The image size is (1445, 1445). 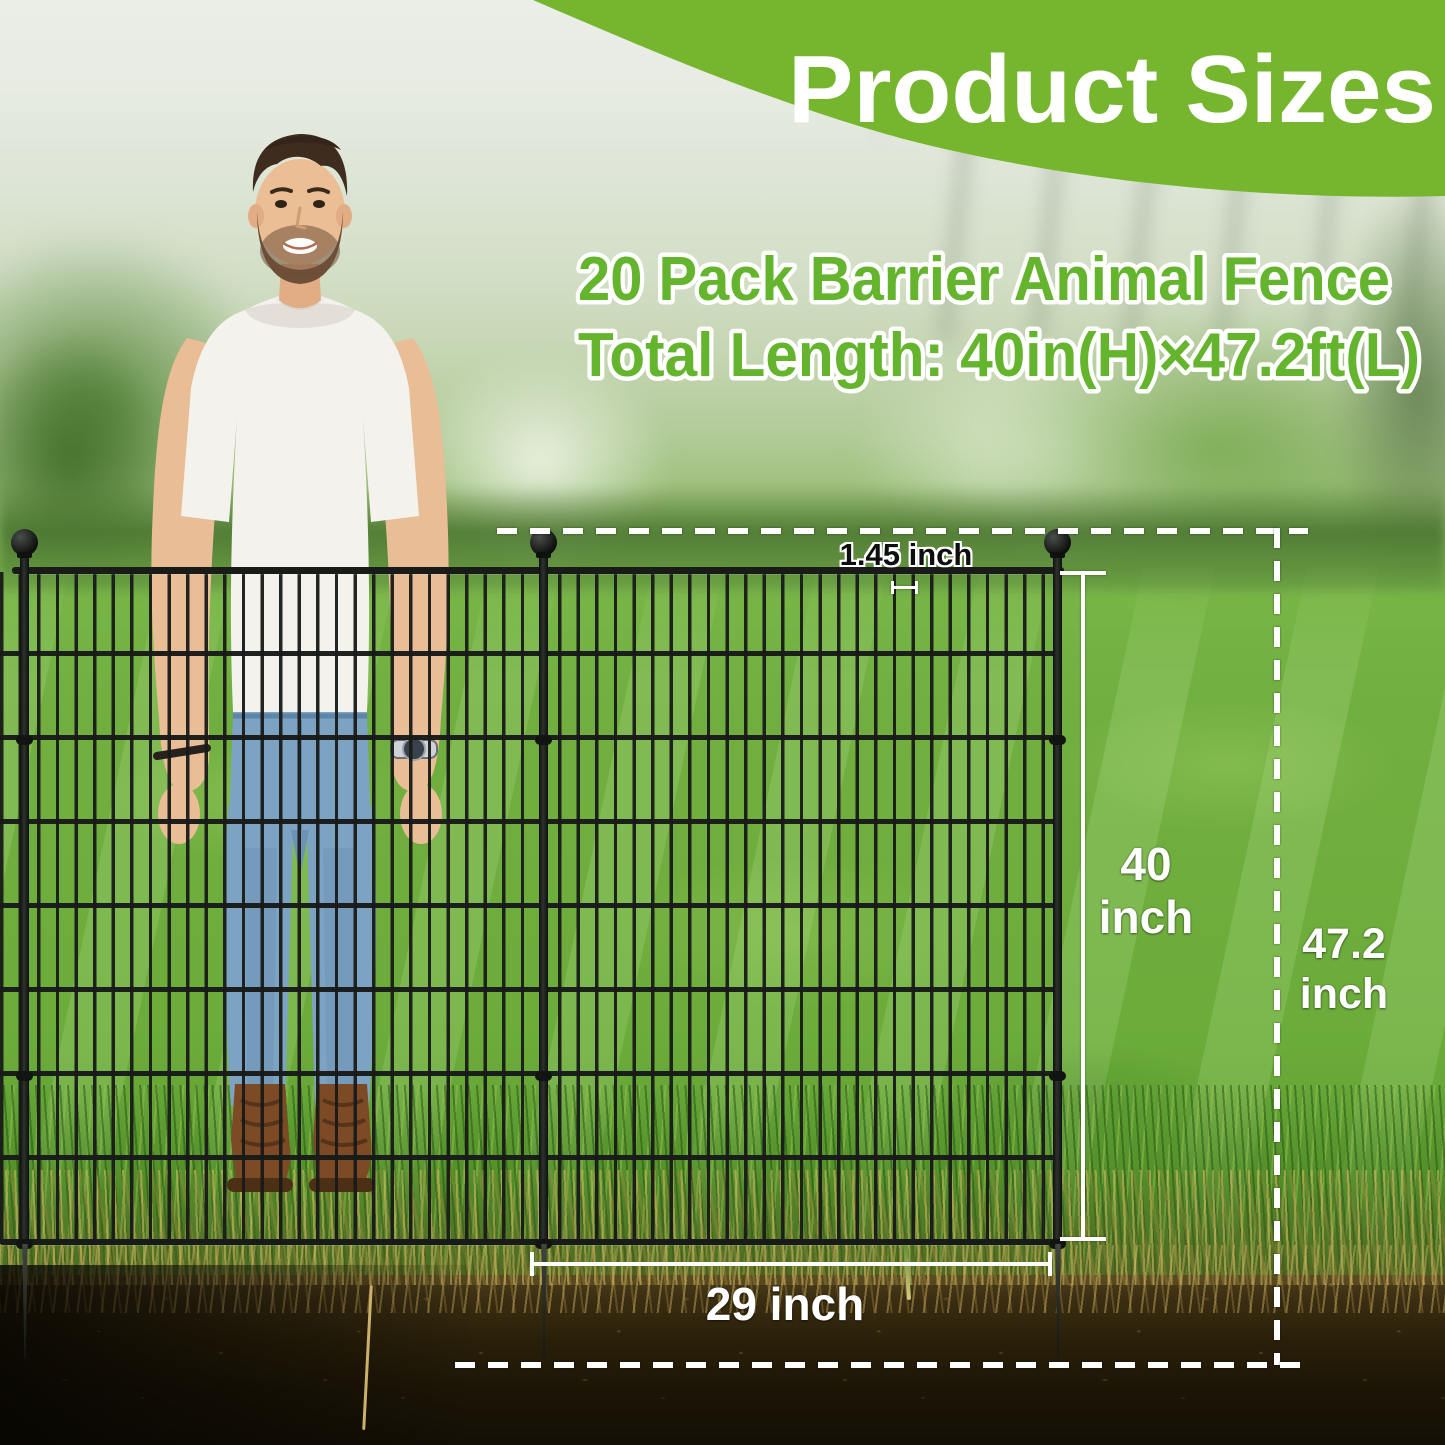 I want to click on fence-post-left, so click(x=24, y=887).